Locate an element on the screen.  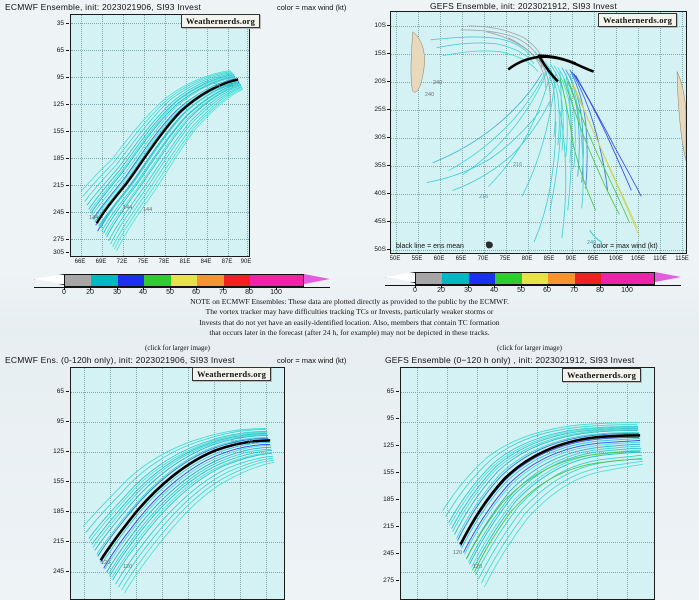
x-tick: 110E is located at coordinates (660, 259).